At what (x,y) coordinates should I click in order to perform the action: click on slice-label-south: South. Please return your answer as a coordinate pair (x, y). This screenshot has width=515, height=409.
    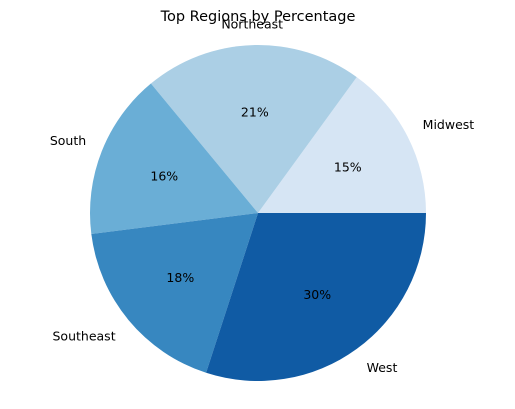
    Looking at the image, I should click on (68, 140).